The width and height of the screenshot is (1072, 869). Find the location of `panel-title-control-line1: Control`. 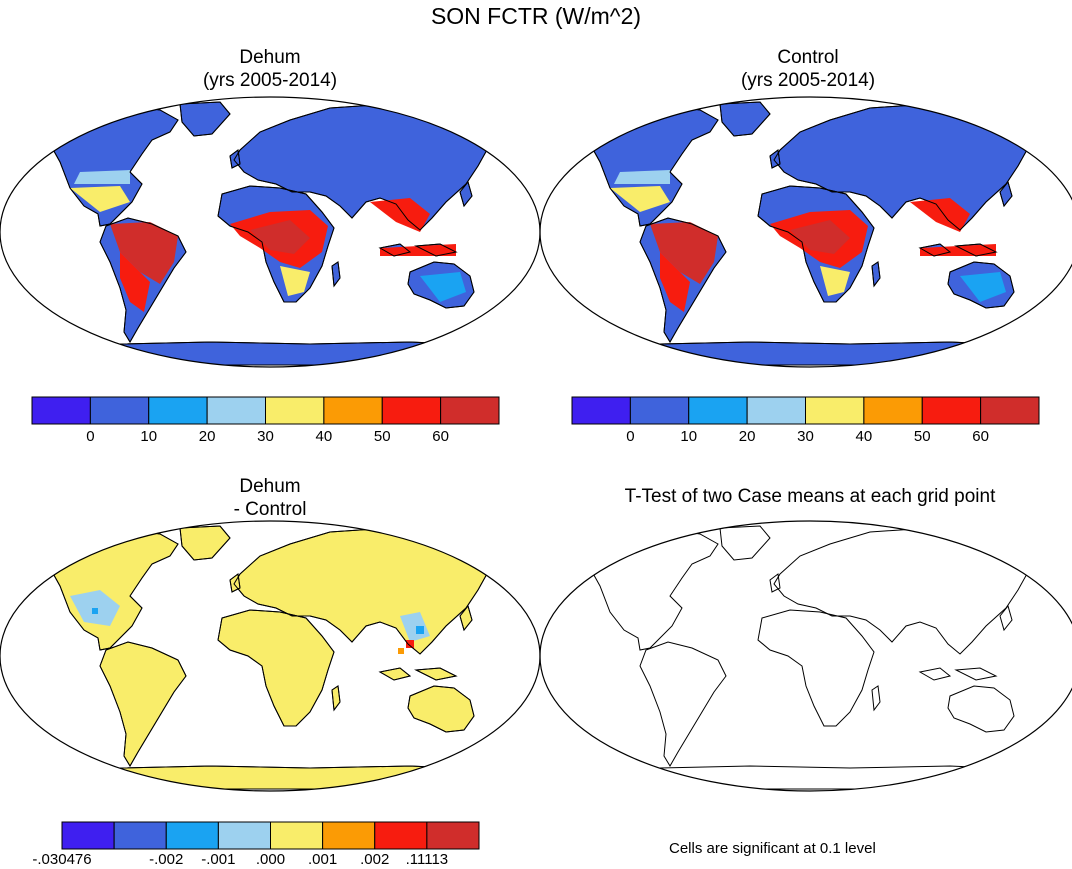

panel-title-control-line1: Control is located at coordinates (808, 57).